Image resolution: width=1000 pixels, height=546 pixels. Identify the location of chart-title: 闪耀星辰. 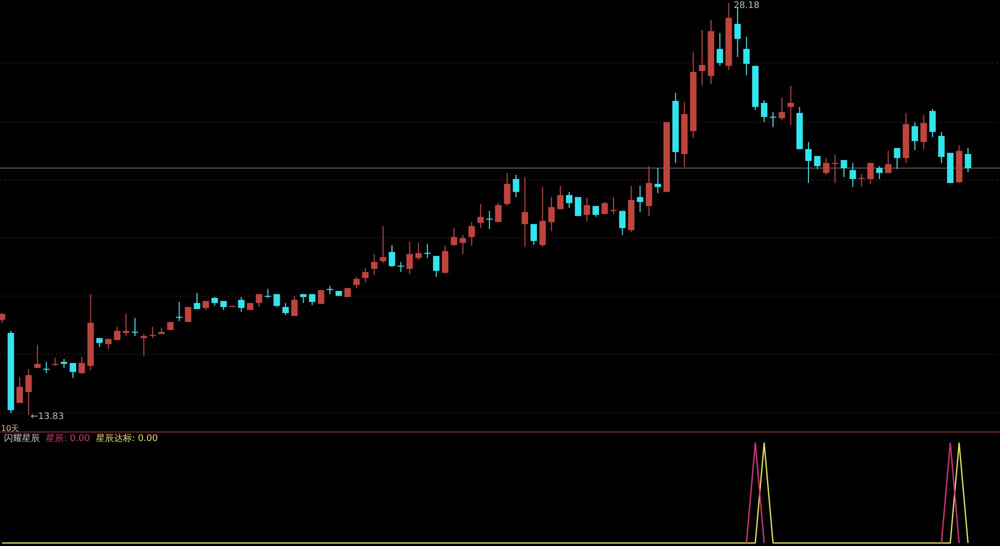
(22, 438).